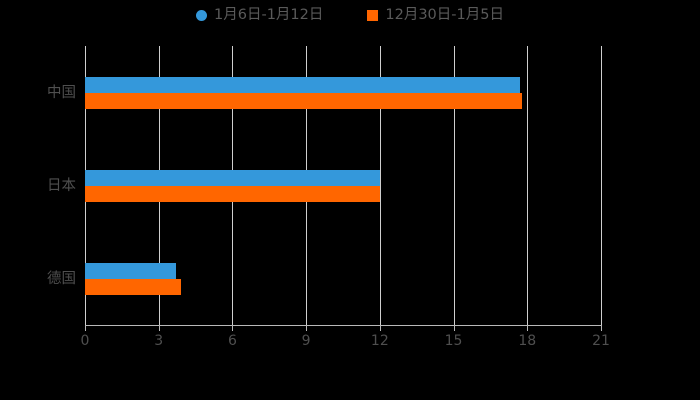 Image resolution: width=700 pixels, height=400 pixels. I want to click on x-tick-label-0: 0, so click(85, 341).